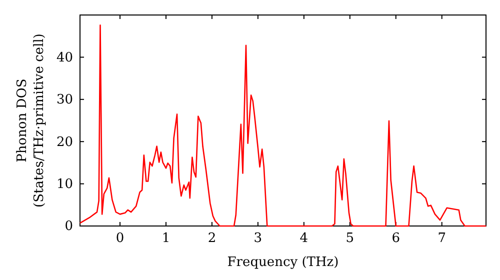 The width and height of the screenshot is (500, 280). I want to click on x-tick-label: 1, so click(166, 238).